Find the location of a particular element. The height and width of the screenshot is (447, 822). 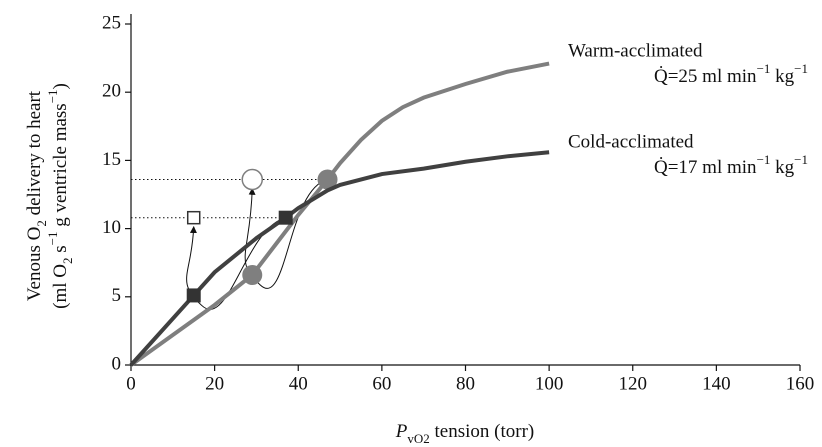

y-tick-label: 10 is located at coordinates (111, 227).